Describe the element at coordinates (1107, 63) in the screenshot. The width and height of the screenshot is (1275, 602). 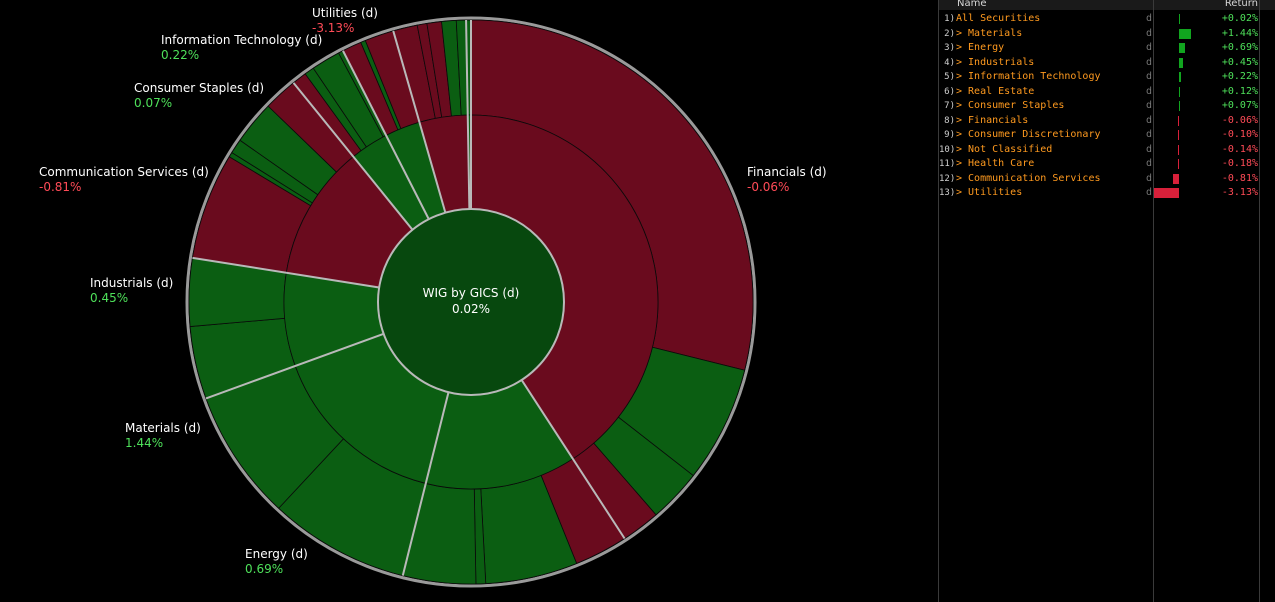
I see `table-row: 4) > Industrials d +0.45%` at that location.